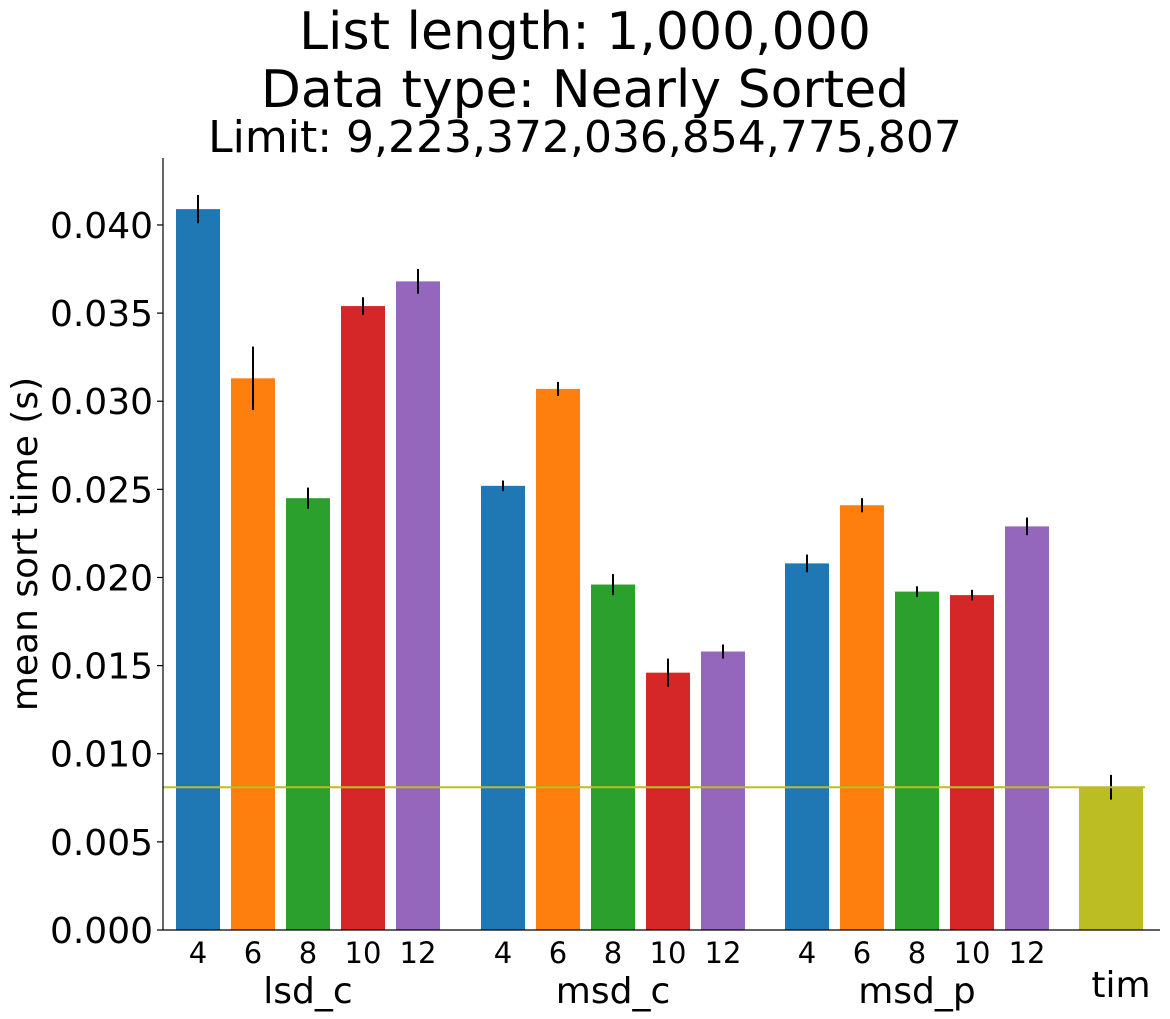 The width and height of the screenshot is (1170, 1019). What do you see at coordinates (613, 991) in the screenshot?
I see `x-group-label: msd_c` at bounding box center [613, 991].